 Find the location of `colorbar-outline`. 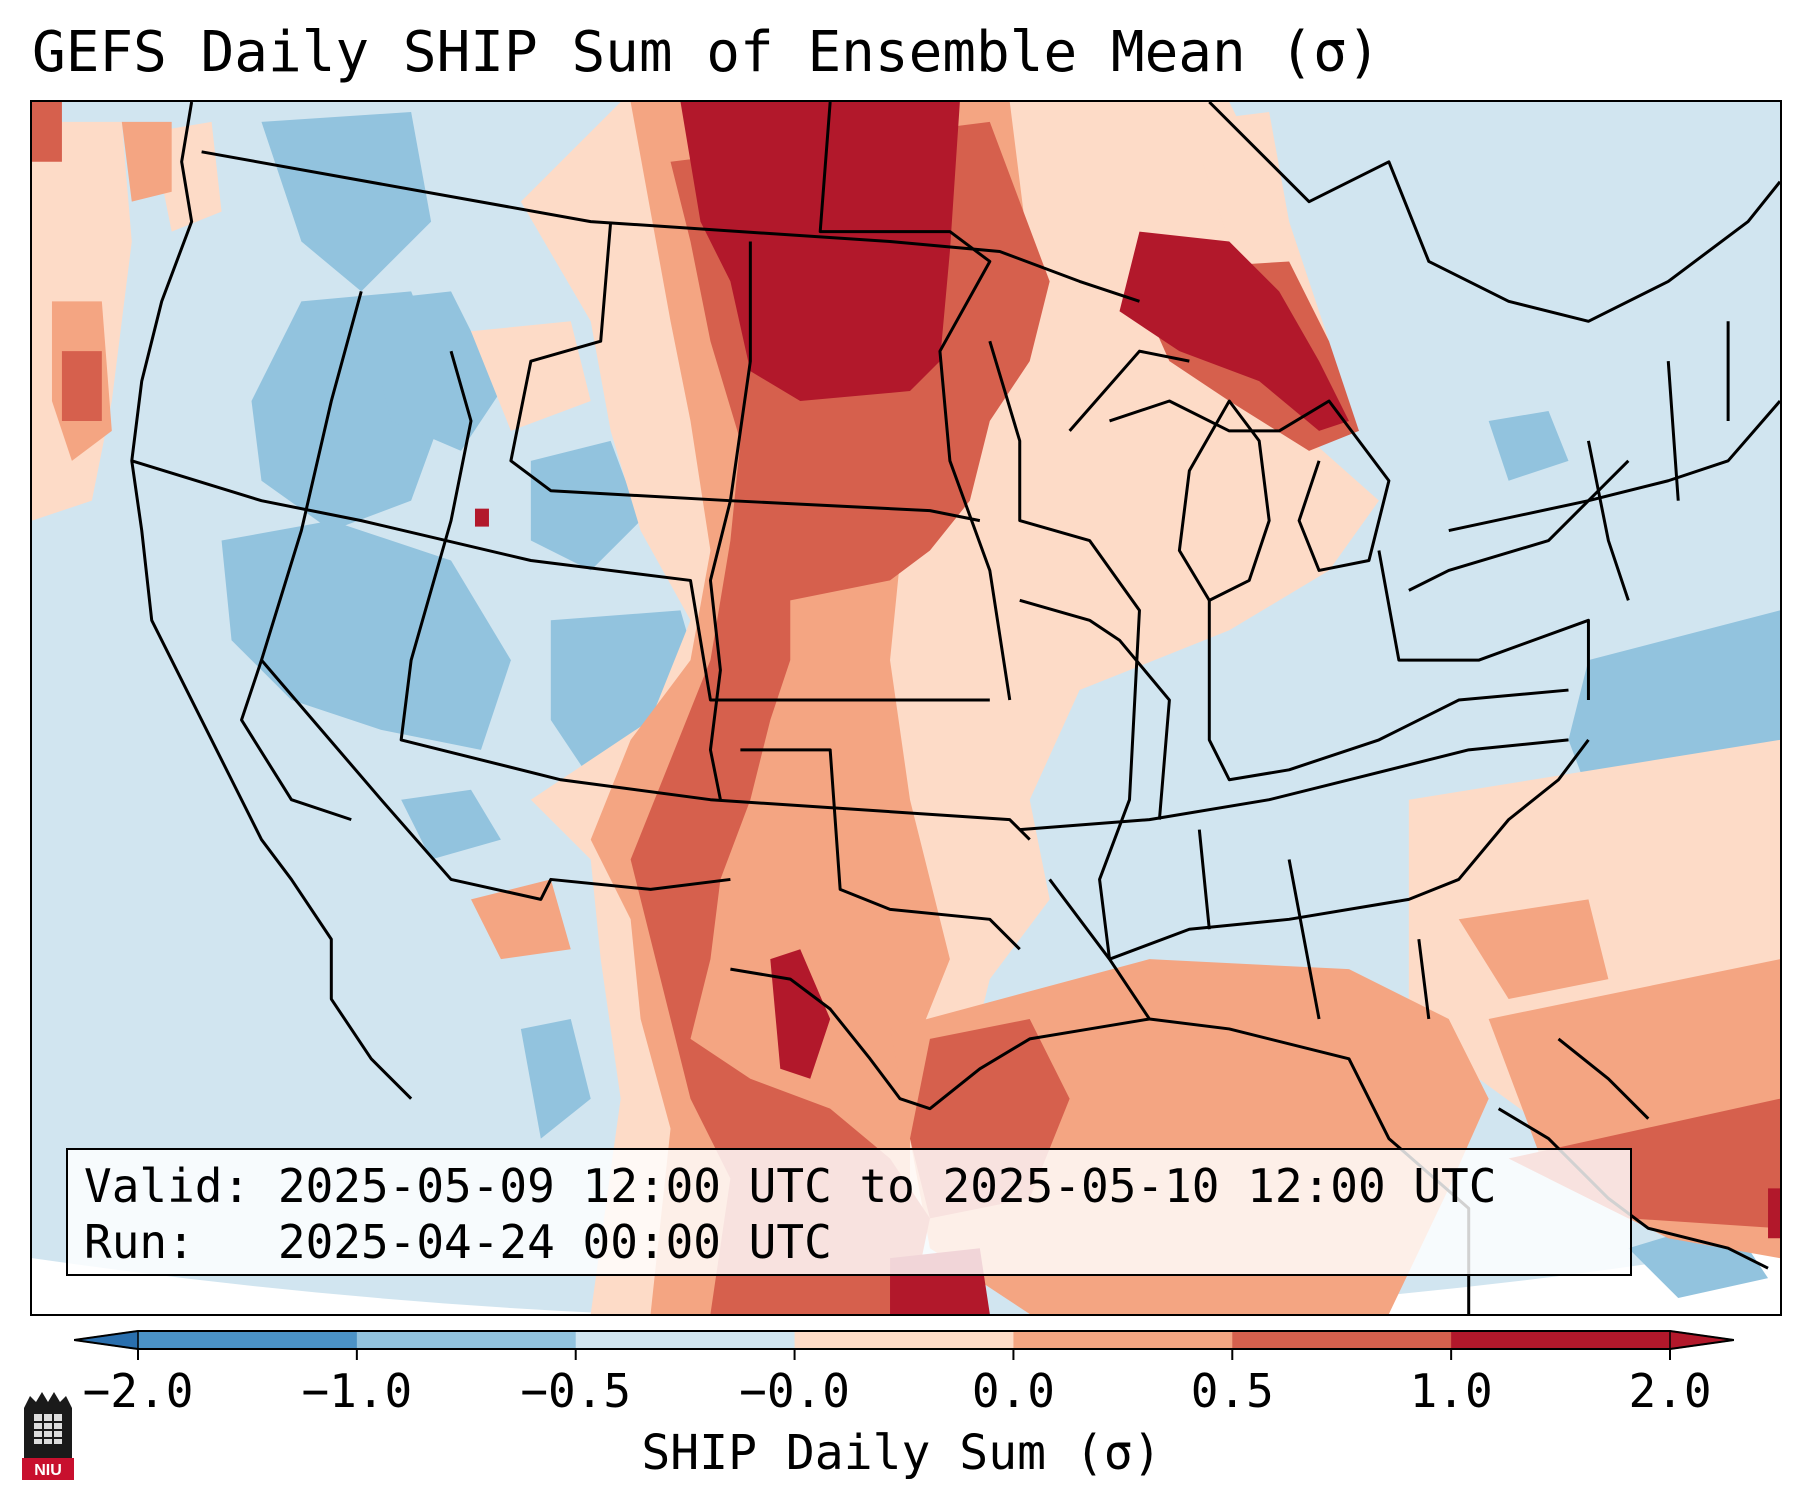

colorbar-outline is located at coordinates (904, 1340).